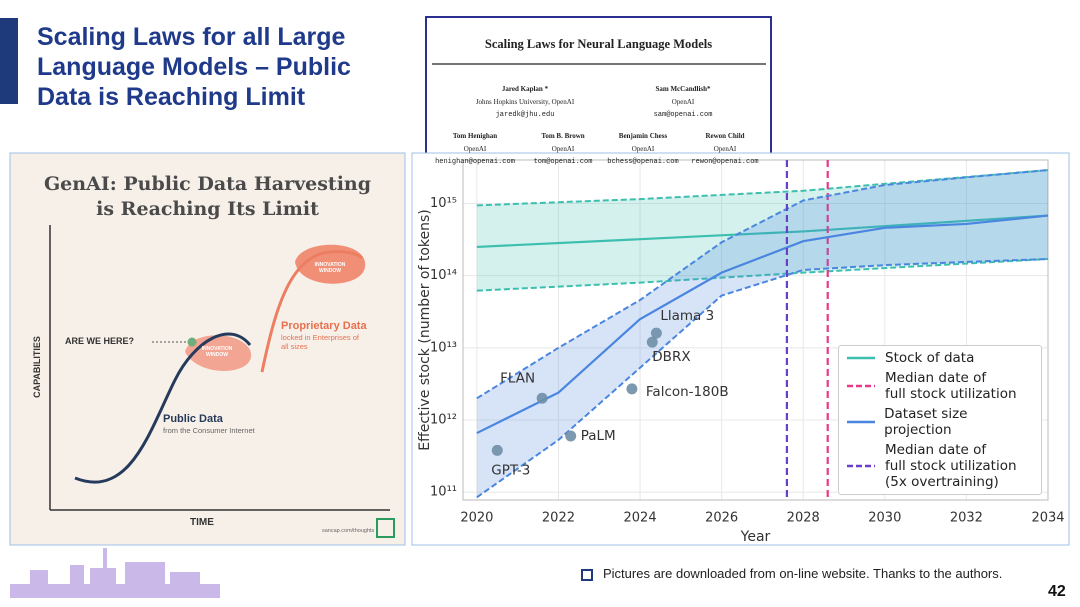 Image resolution: width=1080 pixels, height=607 pixels. Describe the element at coordinates (443, 203) in the screenshot. I see `y-tick-label: 10¹⁵` at that location.